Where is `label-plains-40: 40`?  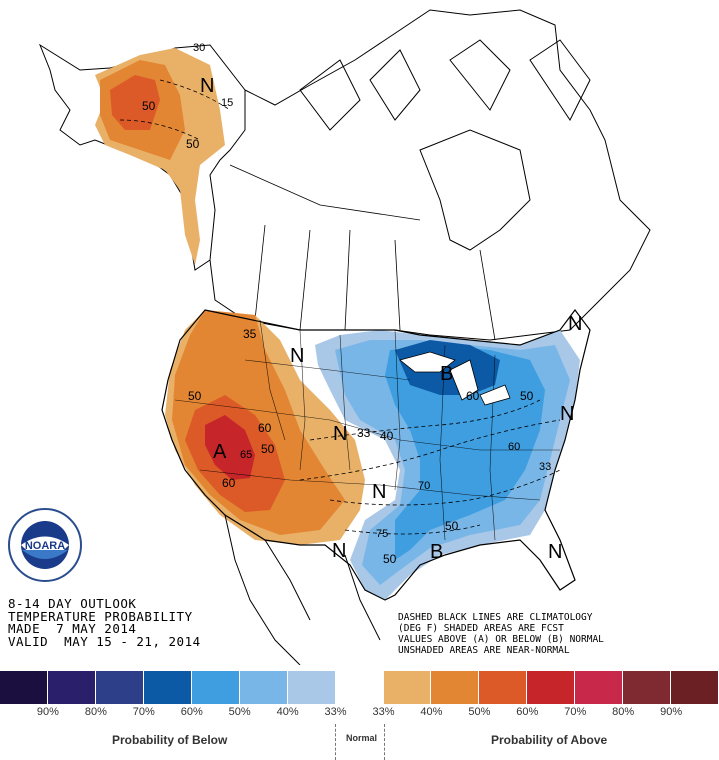
label-plains-40: 40 is located at coordinates (387, 436).